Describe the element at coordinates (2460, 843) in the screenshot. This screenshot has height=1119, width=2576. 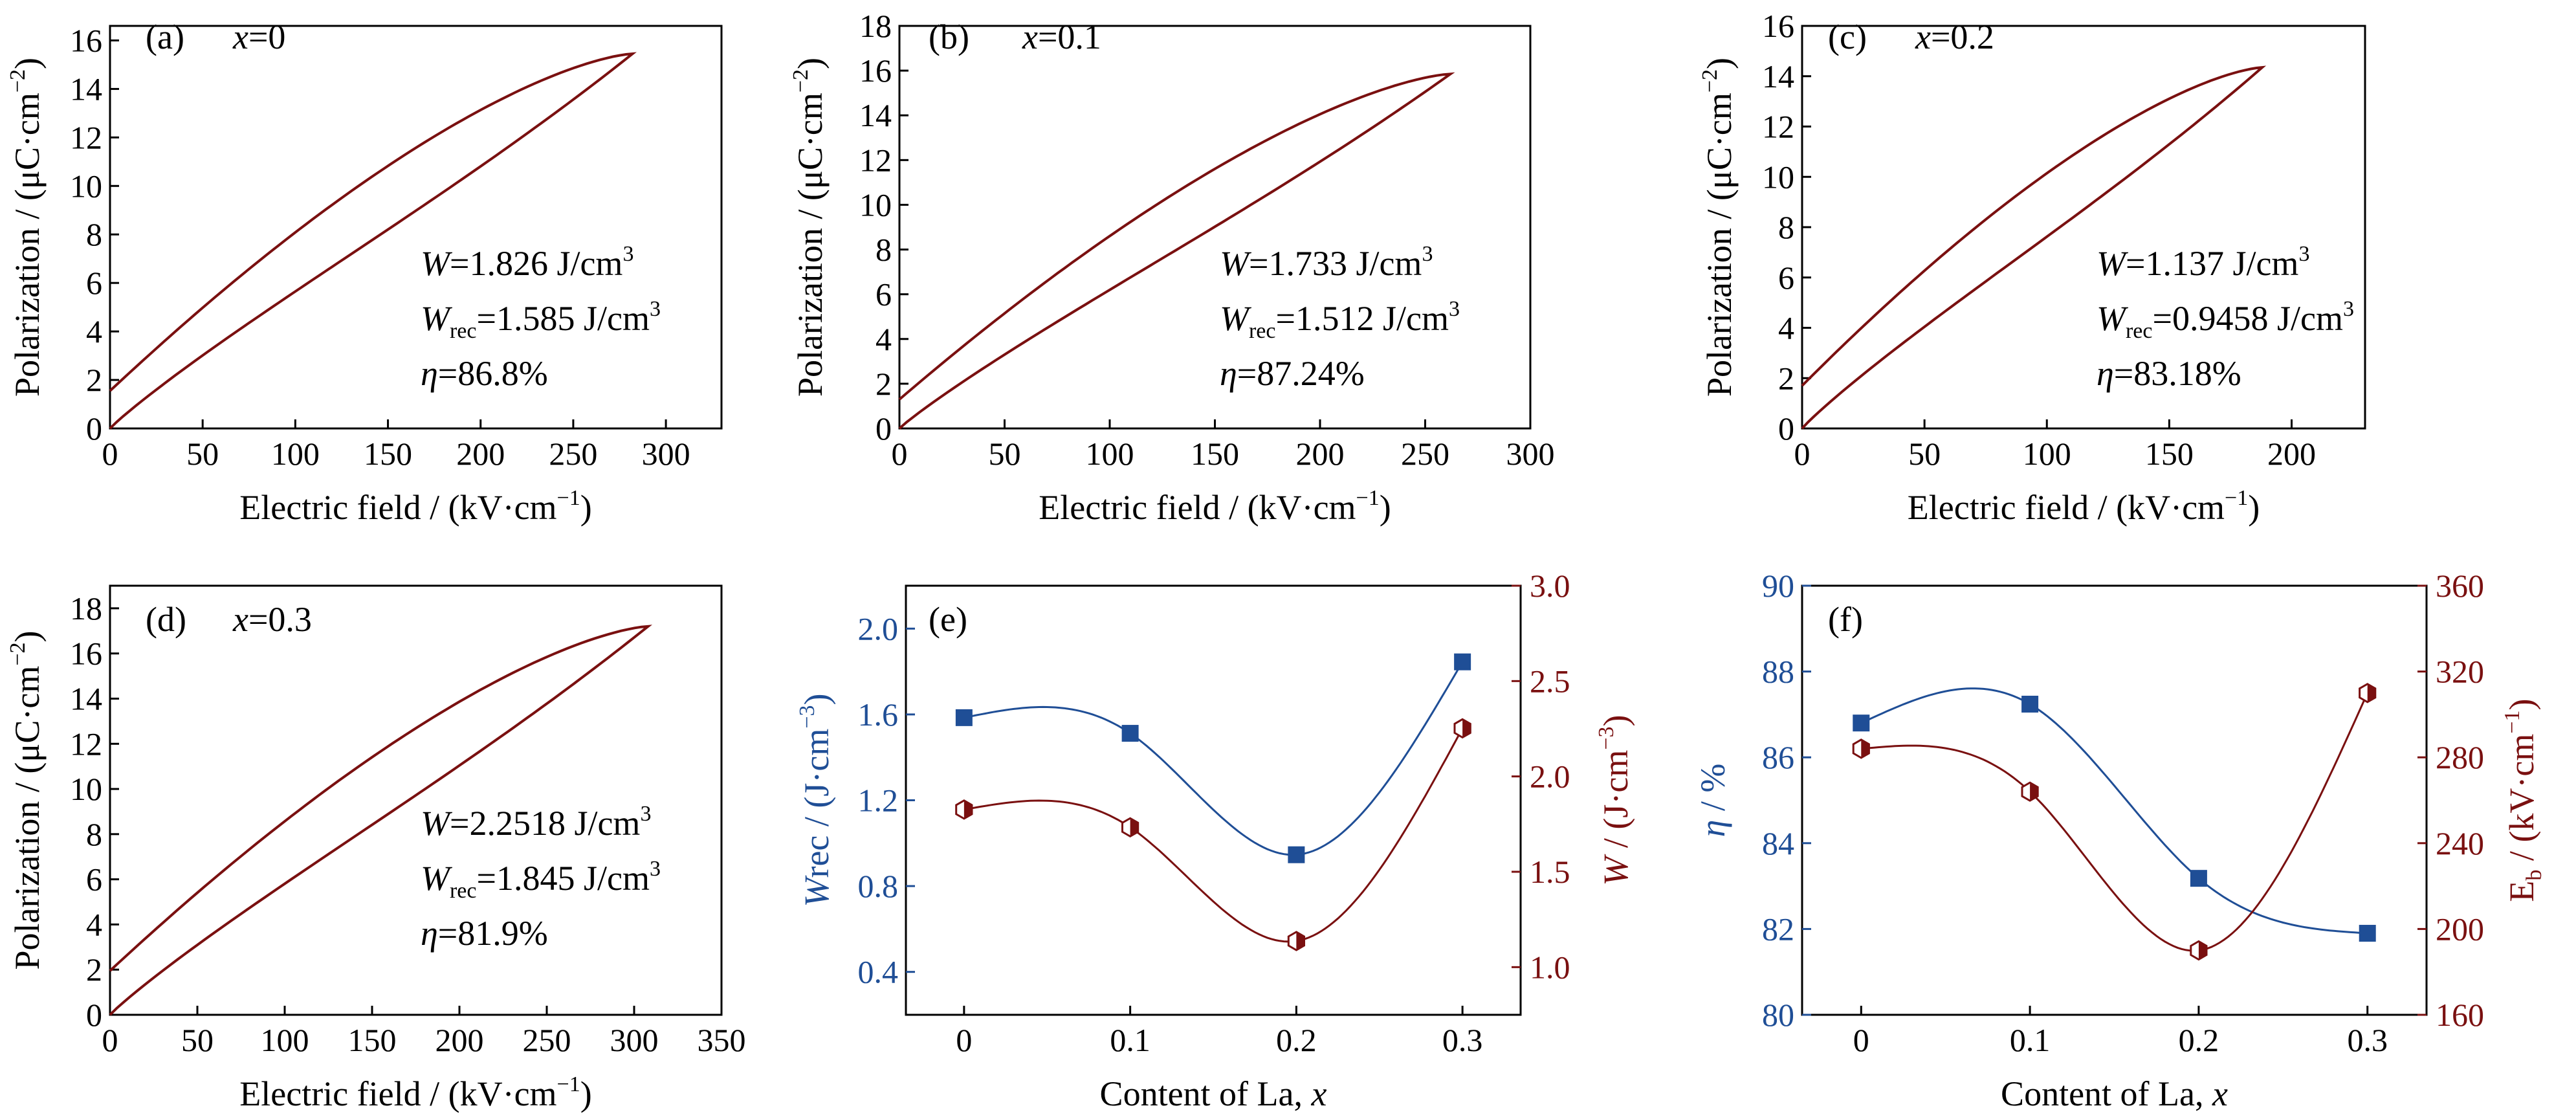
I see `y-right-tick-label: 240` at that location.